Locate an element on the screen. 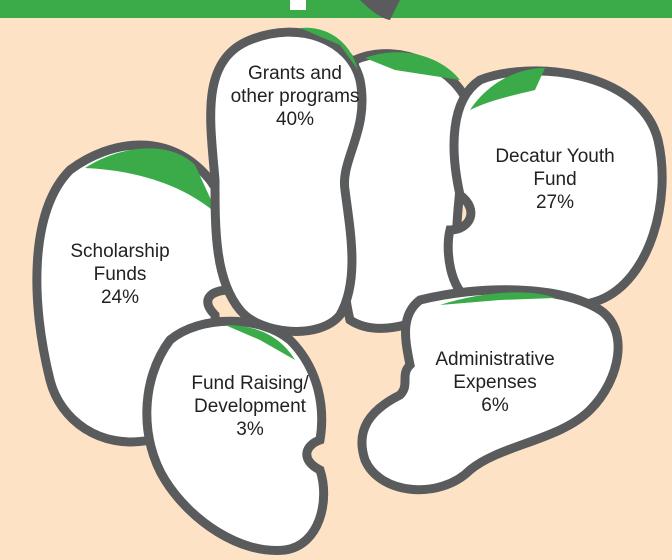 The width and height of the screenshot is (672, 560). top-band is located at coordinates (336, 9).